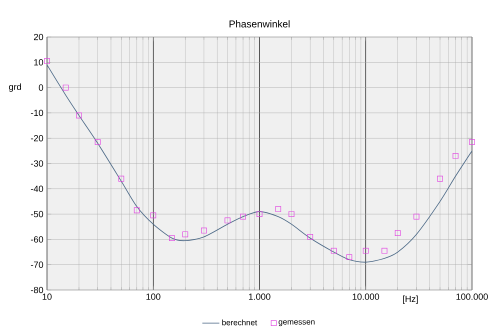  What do you see at coordinates (37, 290) in the screenshot?
I see `y-tick-label: -80` at bounding box center [37, 290].